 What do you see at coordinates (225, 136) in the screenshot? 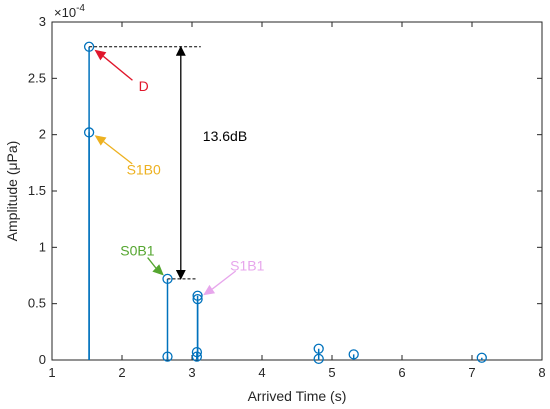
I see `db-label: 13.6dB` at bounding box center [225, 136].